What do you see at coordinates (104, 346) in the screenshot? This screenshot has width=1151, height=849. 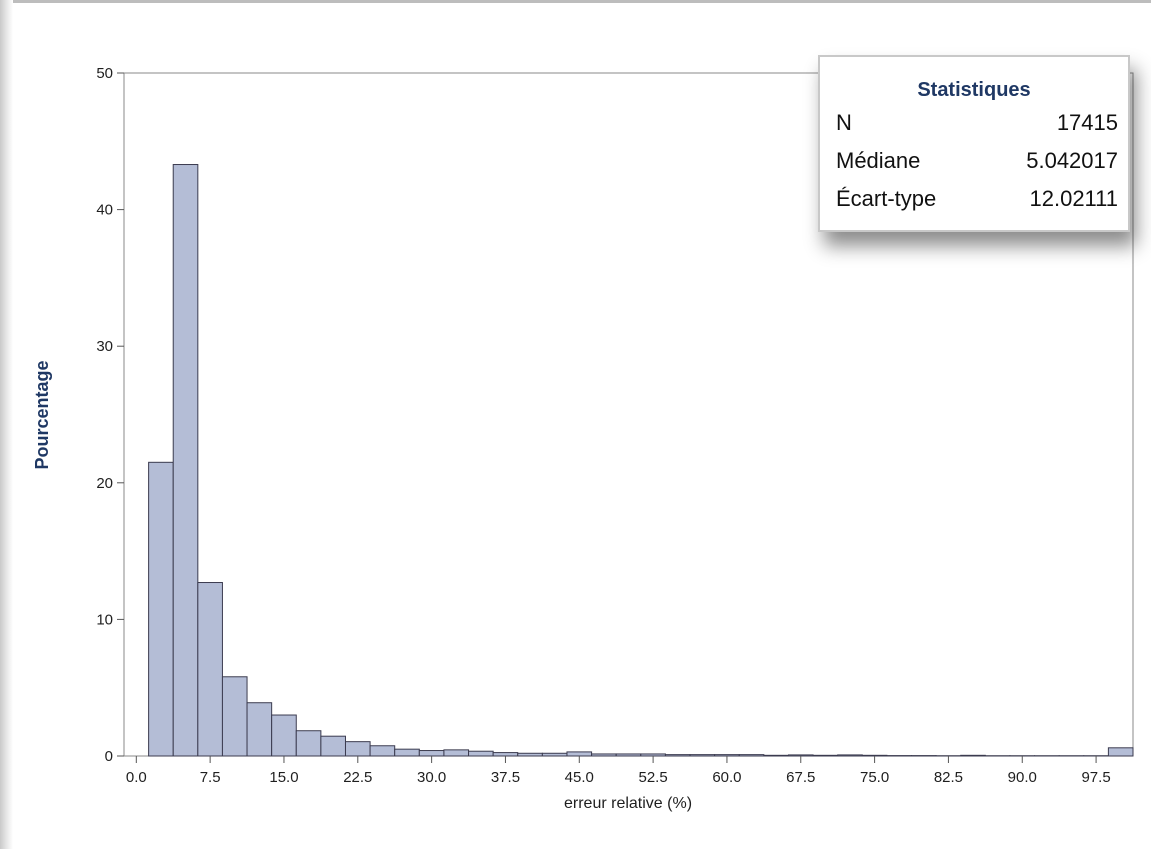 I see `y-tick-label: 30` at bounding box center [104, 346].